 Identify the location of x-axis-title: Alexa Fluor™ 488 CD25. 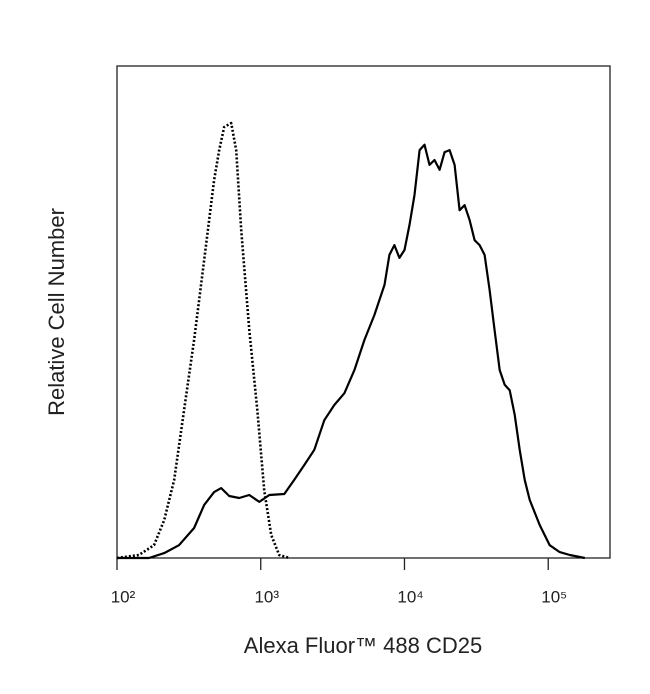
(363, 645).